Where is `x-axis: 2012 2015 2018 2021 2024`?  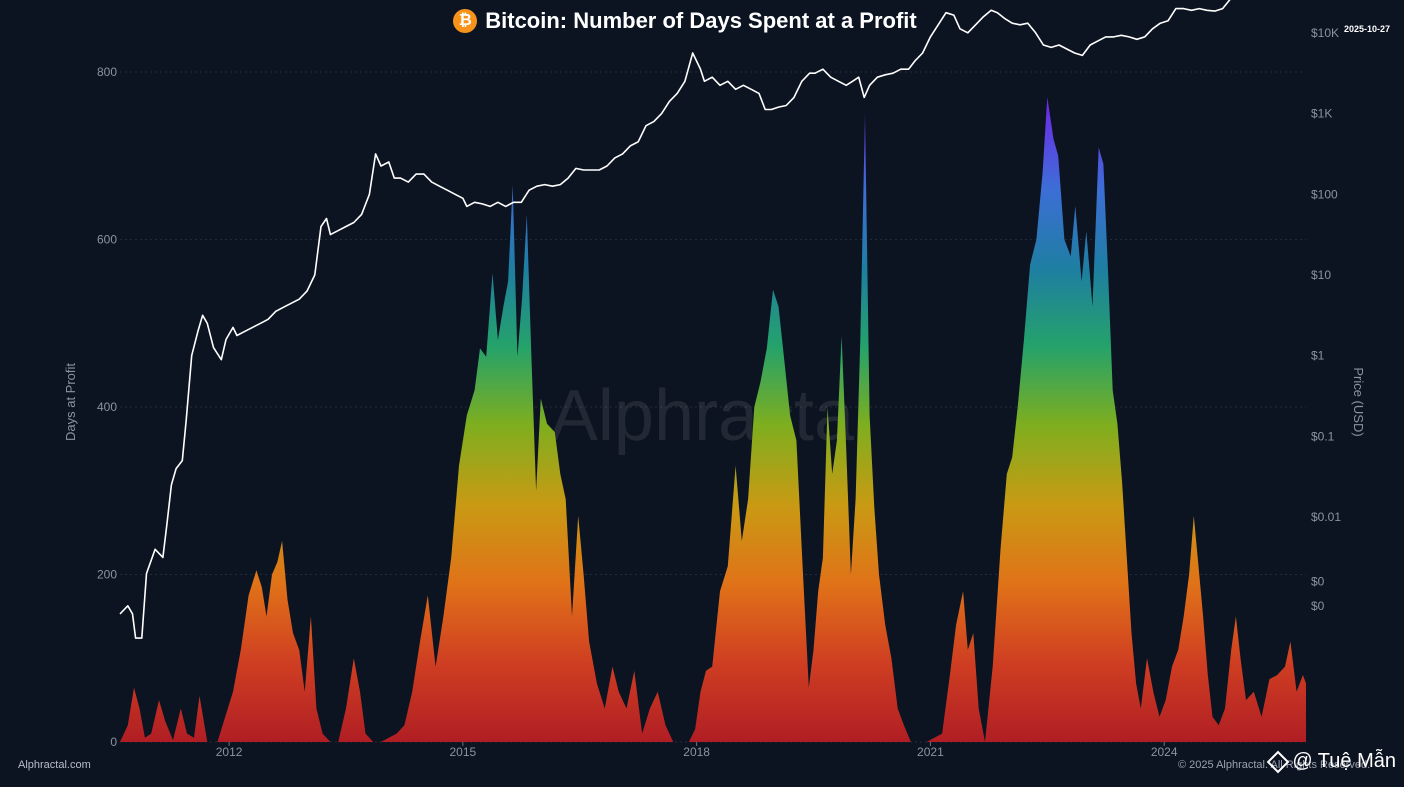 x-axis: 2012 2015 2018 2021 2024 is located at coordinates (697, 750).